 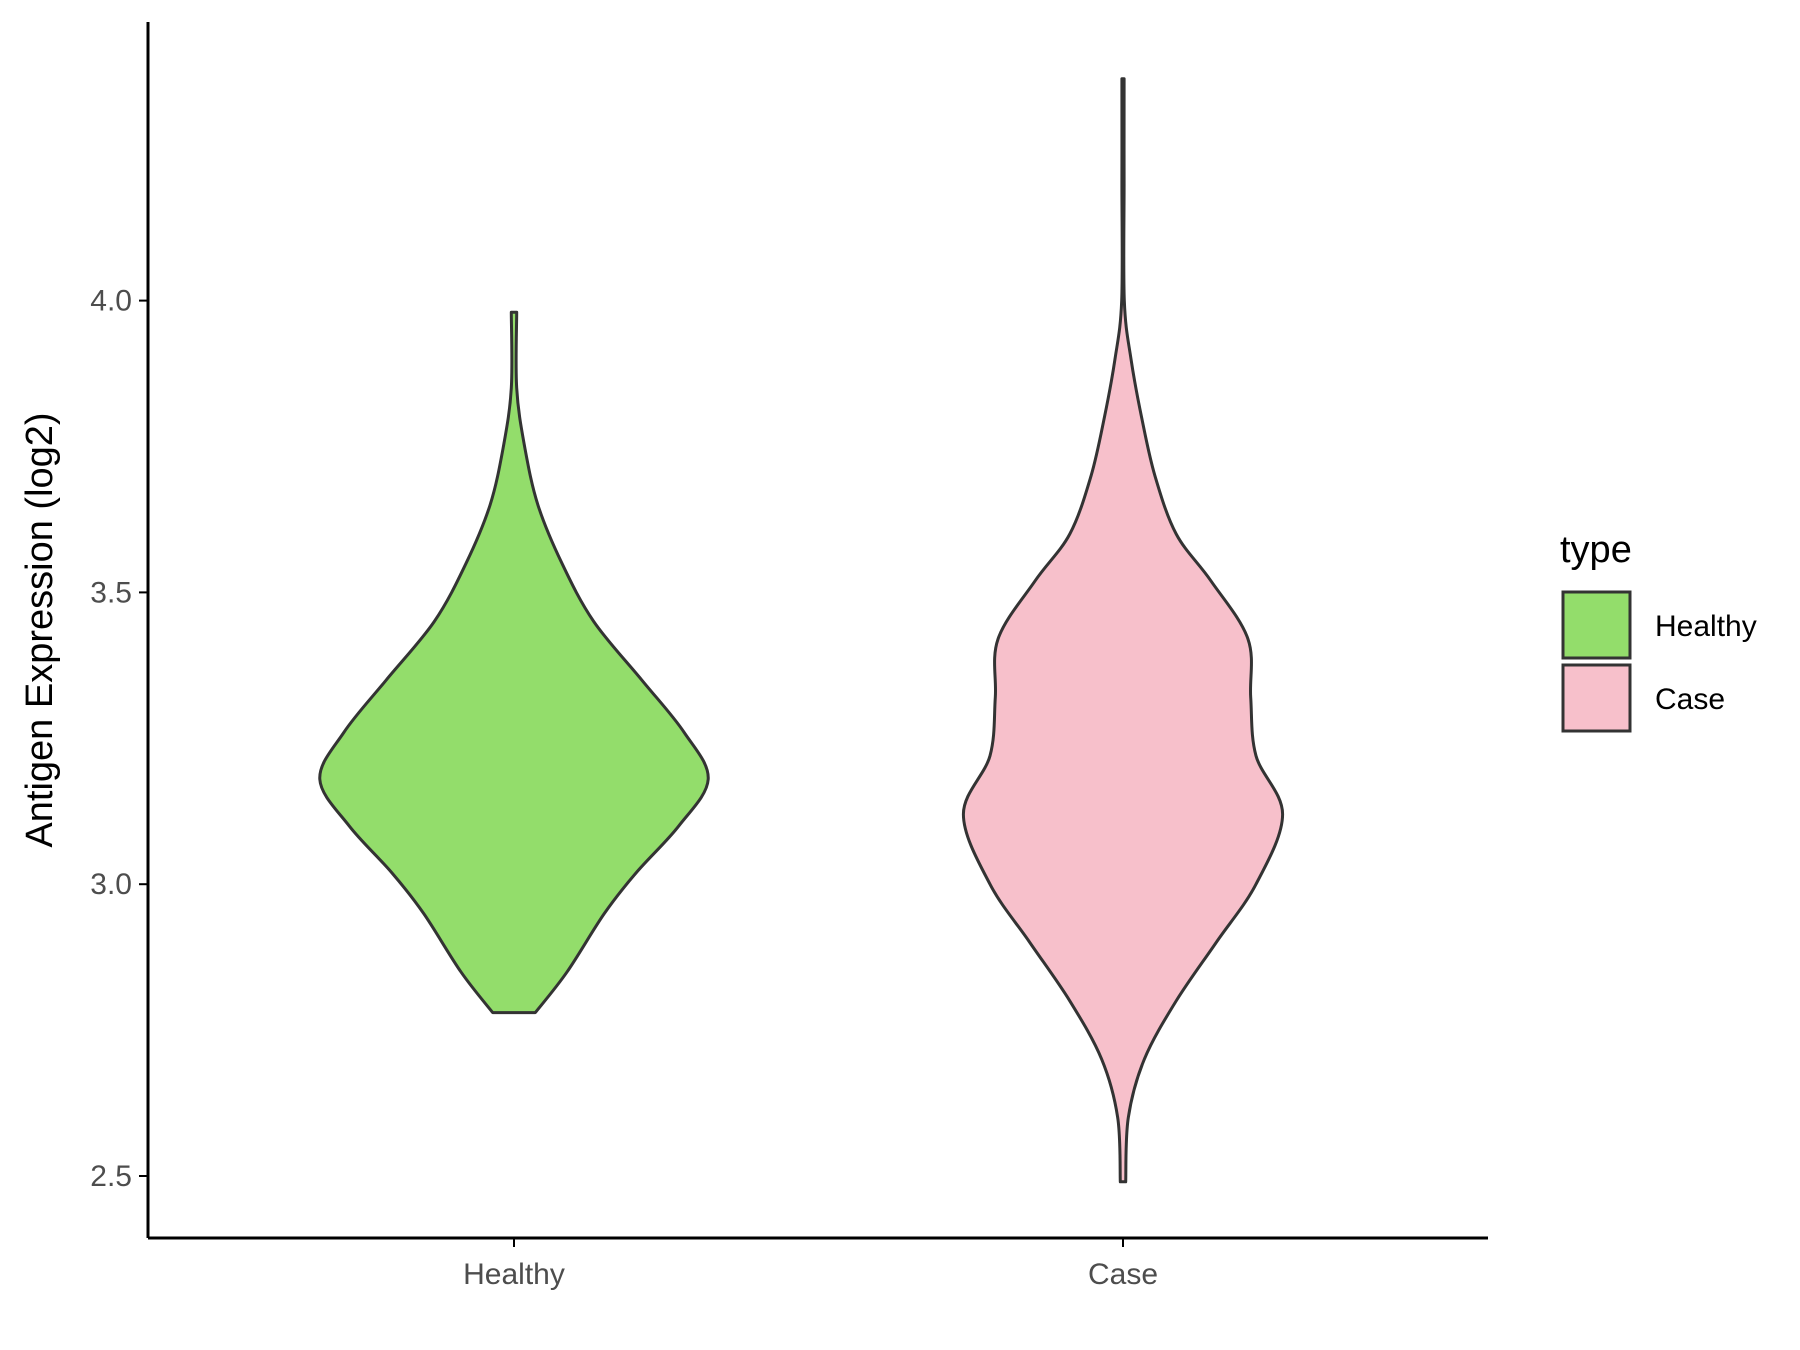 I want to click on legend-label-healthy: Healthy, so click(x=1706, y=626).